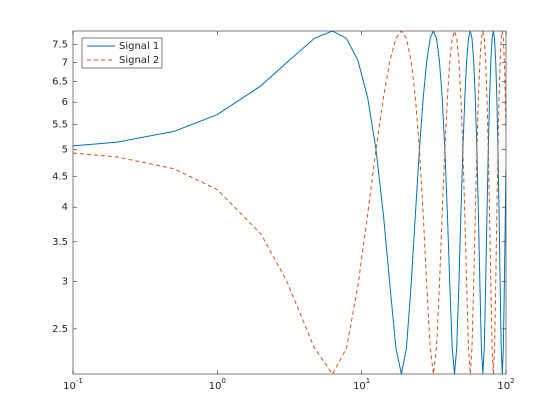  Describe the element at coordinates (368, 381) in the screenshot. I see `x-tick-exponent: 1` at that location.